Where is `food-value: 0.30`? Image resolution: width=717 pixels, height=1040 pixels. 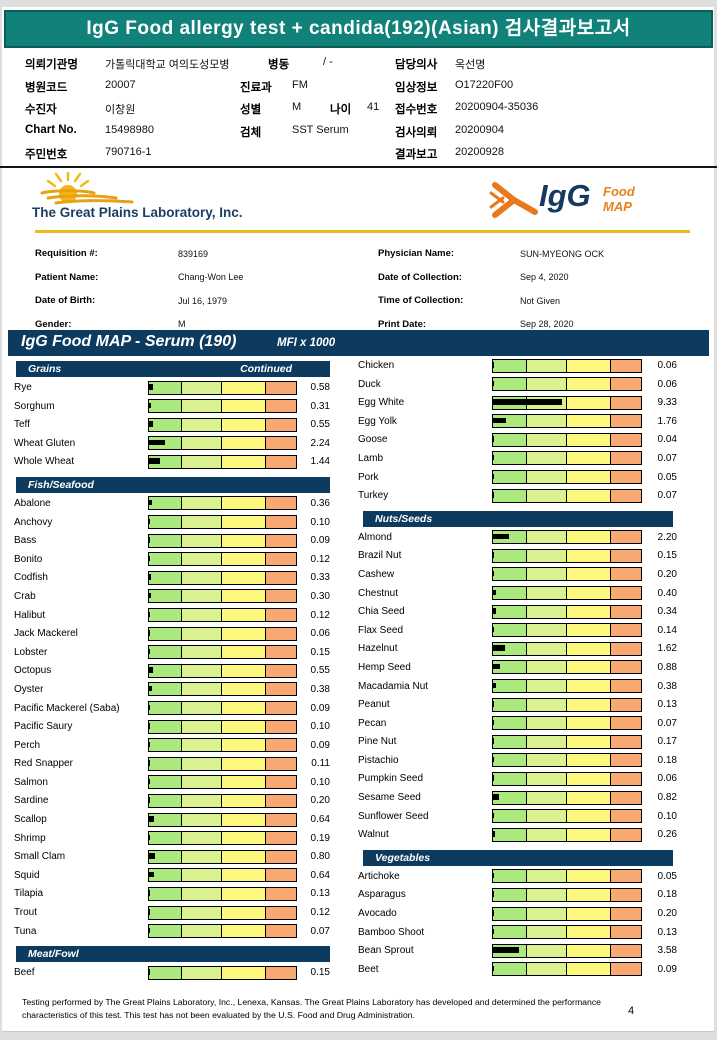 food-value: 0.30 is located at coordinates (320, 596).